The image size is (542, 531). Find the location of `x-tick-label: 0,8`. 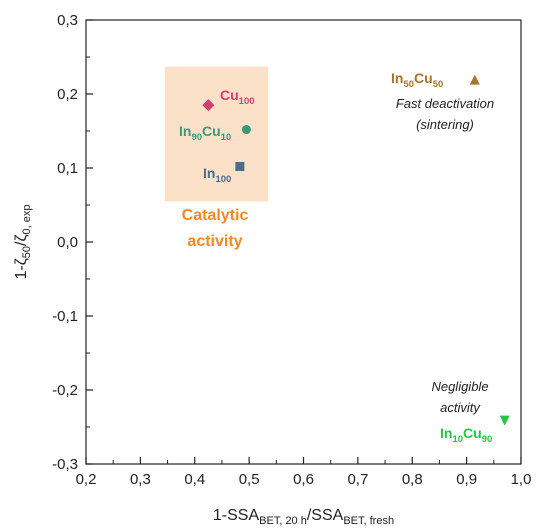

x-tick-label: 0,8 is located at coordinates (412, 479).